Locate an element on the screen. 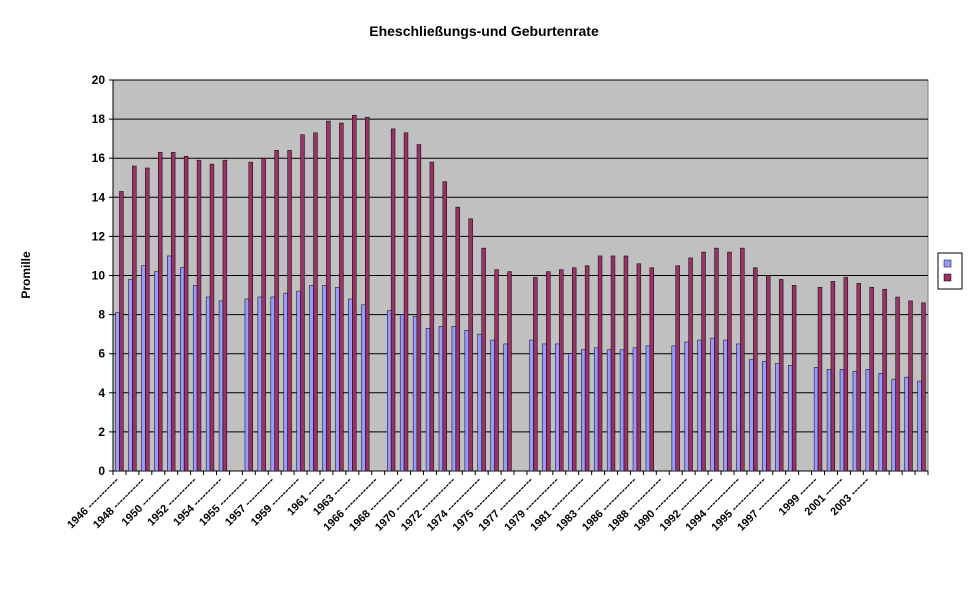 The width and height of the screenshot is (968, 600). chart-title: Eheschließungs-und Geburtenrate is located at coordinates (484, 31).